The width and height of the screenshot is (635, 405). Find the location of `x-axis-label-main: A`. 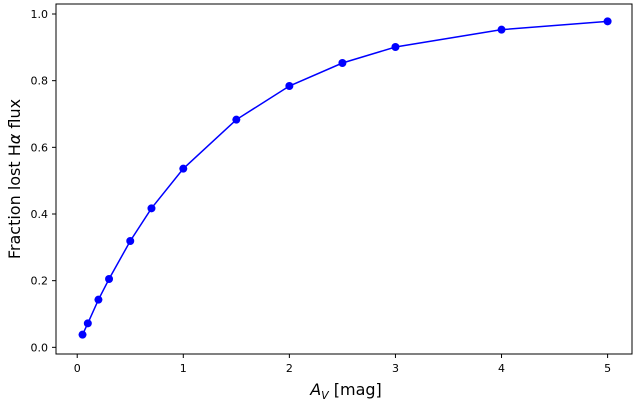

x-axis-label-main: A is located at coordinates (315, 389).